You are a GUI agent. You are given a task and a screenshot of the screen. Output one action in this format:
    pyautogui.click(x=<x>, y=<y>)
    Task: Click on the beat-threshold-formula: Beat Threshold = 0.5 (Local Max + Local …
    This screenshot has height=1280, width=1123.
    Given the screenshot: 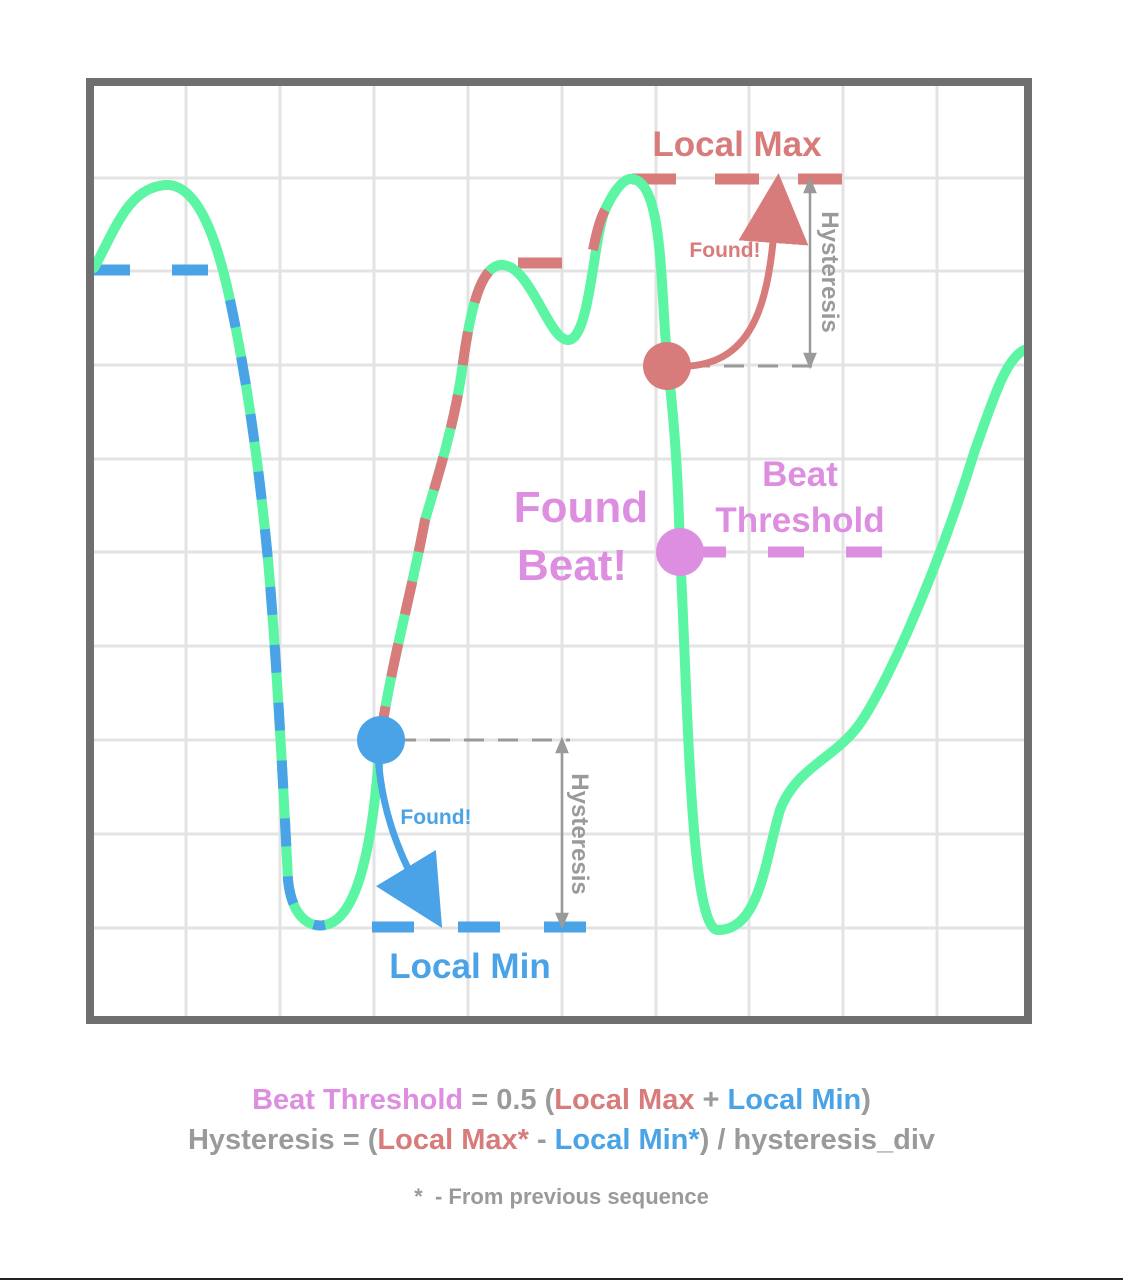 What is the action you would take?
    pyautogui.click(x=561, y=1100)
    